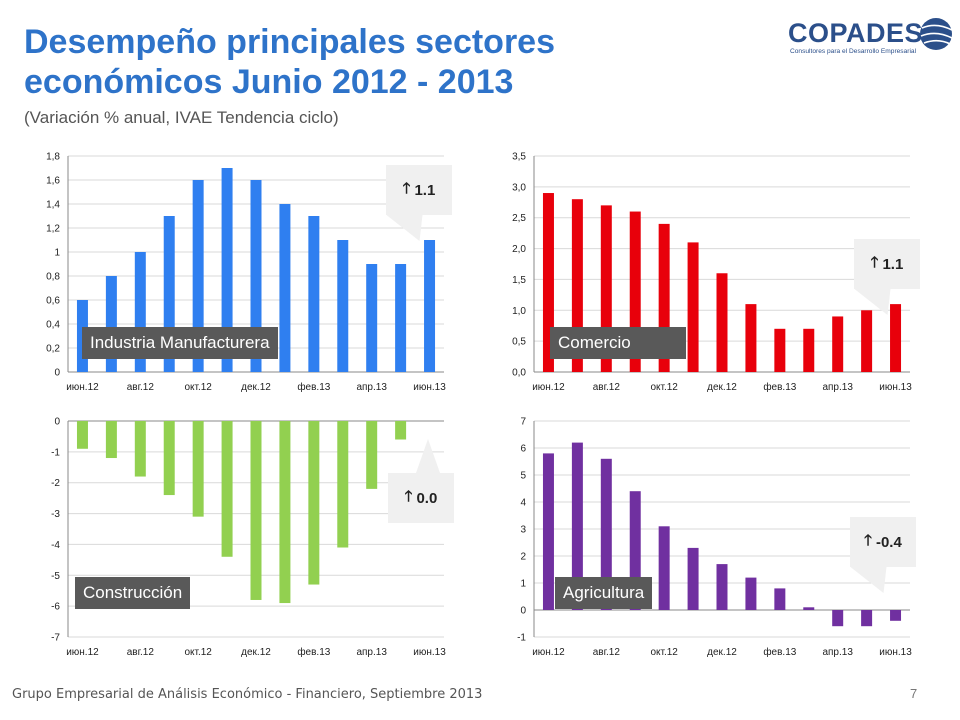 The width and height of the screenshot is (960, 720). I want to click on y-tick-label: 3,0, so click(519, 187).